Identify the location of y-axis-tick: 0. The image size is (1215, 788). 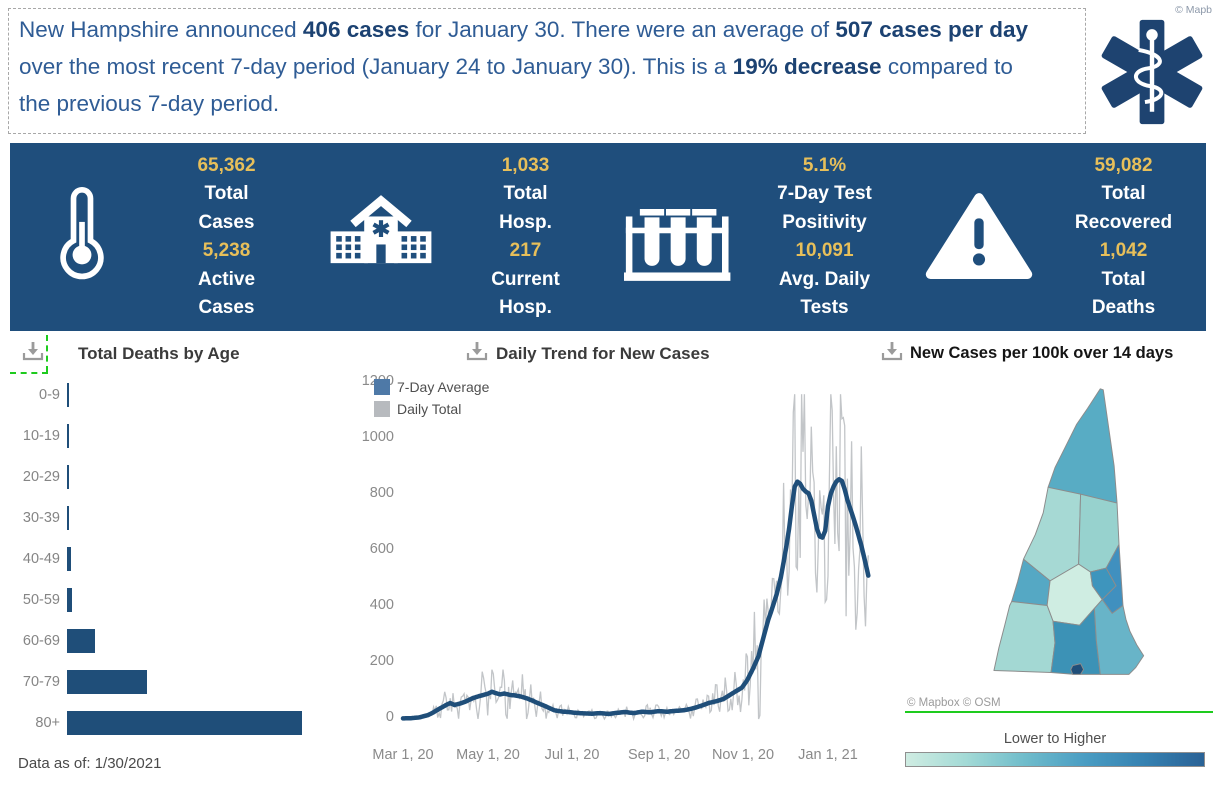
(389, 717).